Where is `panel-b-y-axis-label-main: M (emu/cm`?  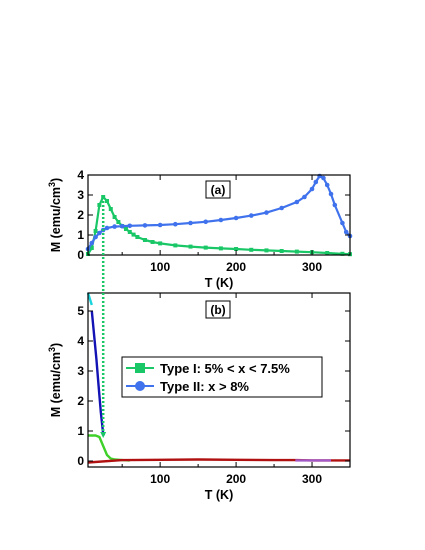 panel-b-y-axis-label-main: M (emu/cm is located at coordinates (56, 384).